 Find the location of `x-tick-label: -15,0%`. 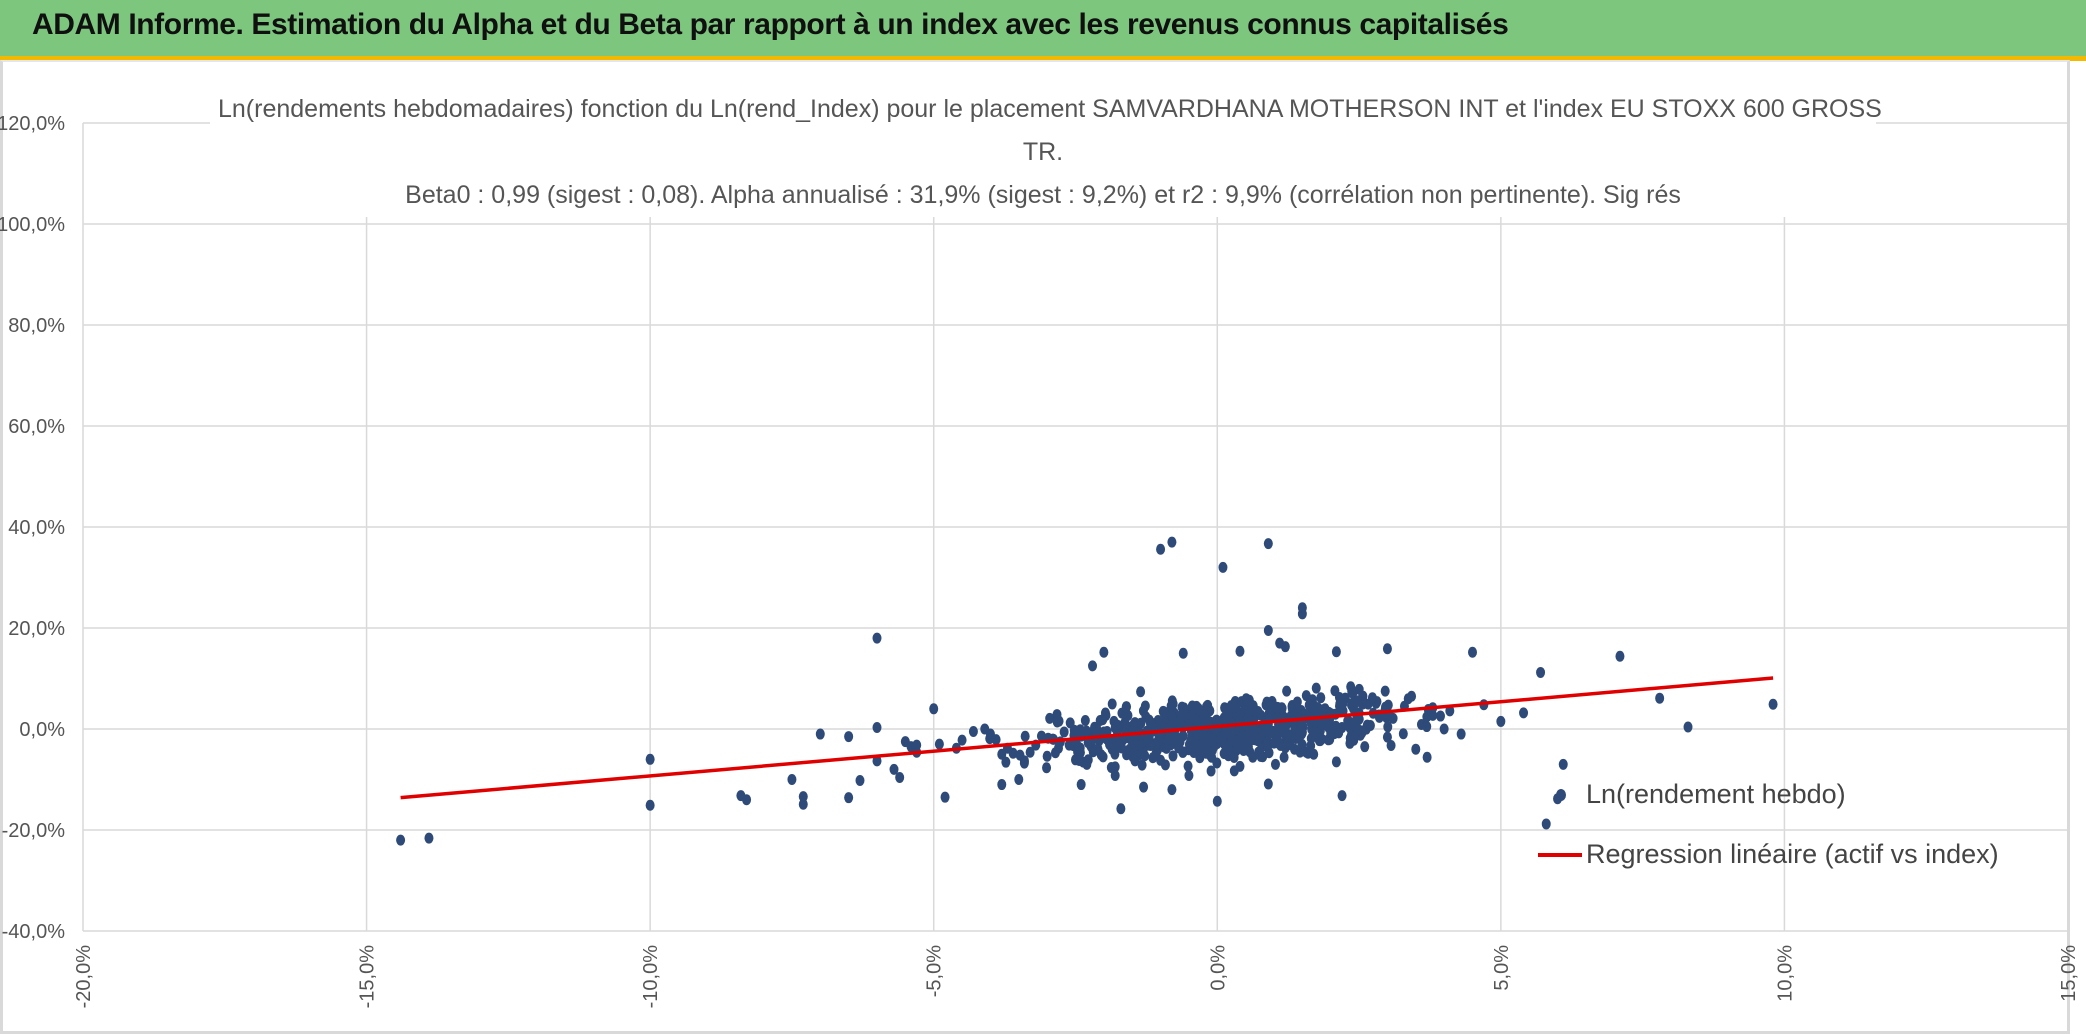

x-tick-label: -15,0% is located at coordinates (368, 977).